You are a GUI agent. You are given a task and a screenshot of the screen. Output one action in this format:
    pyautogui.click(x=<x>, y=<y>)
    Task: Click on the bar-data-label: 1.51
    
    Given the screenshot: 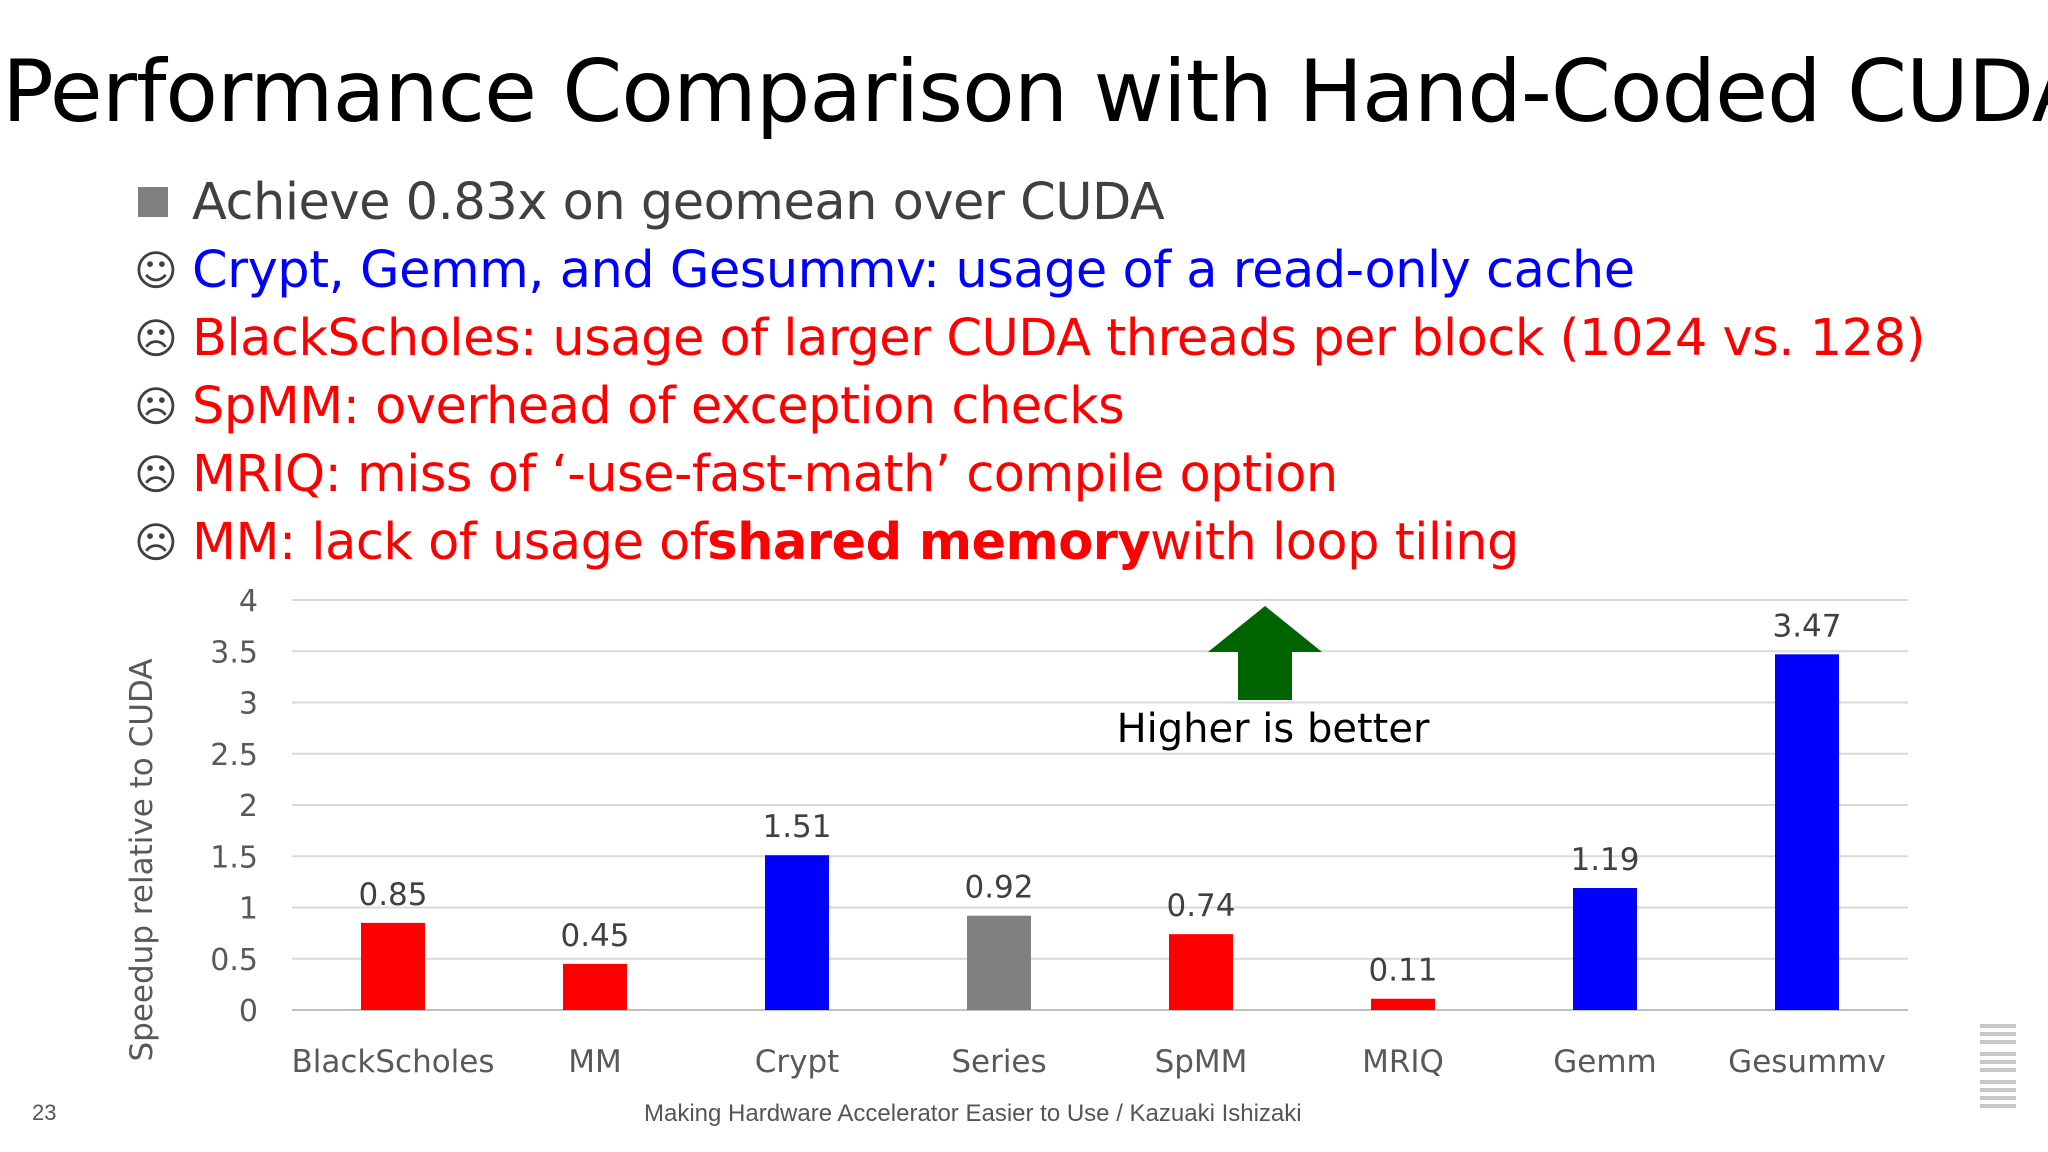 What is the action you would take?
    pyautogui.click(x=796, y=827)
    